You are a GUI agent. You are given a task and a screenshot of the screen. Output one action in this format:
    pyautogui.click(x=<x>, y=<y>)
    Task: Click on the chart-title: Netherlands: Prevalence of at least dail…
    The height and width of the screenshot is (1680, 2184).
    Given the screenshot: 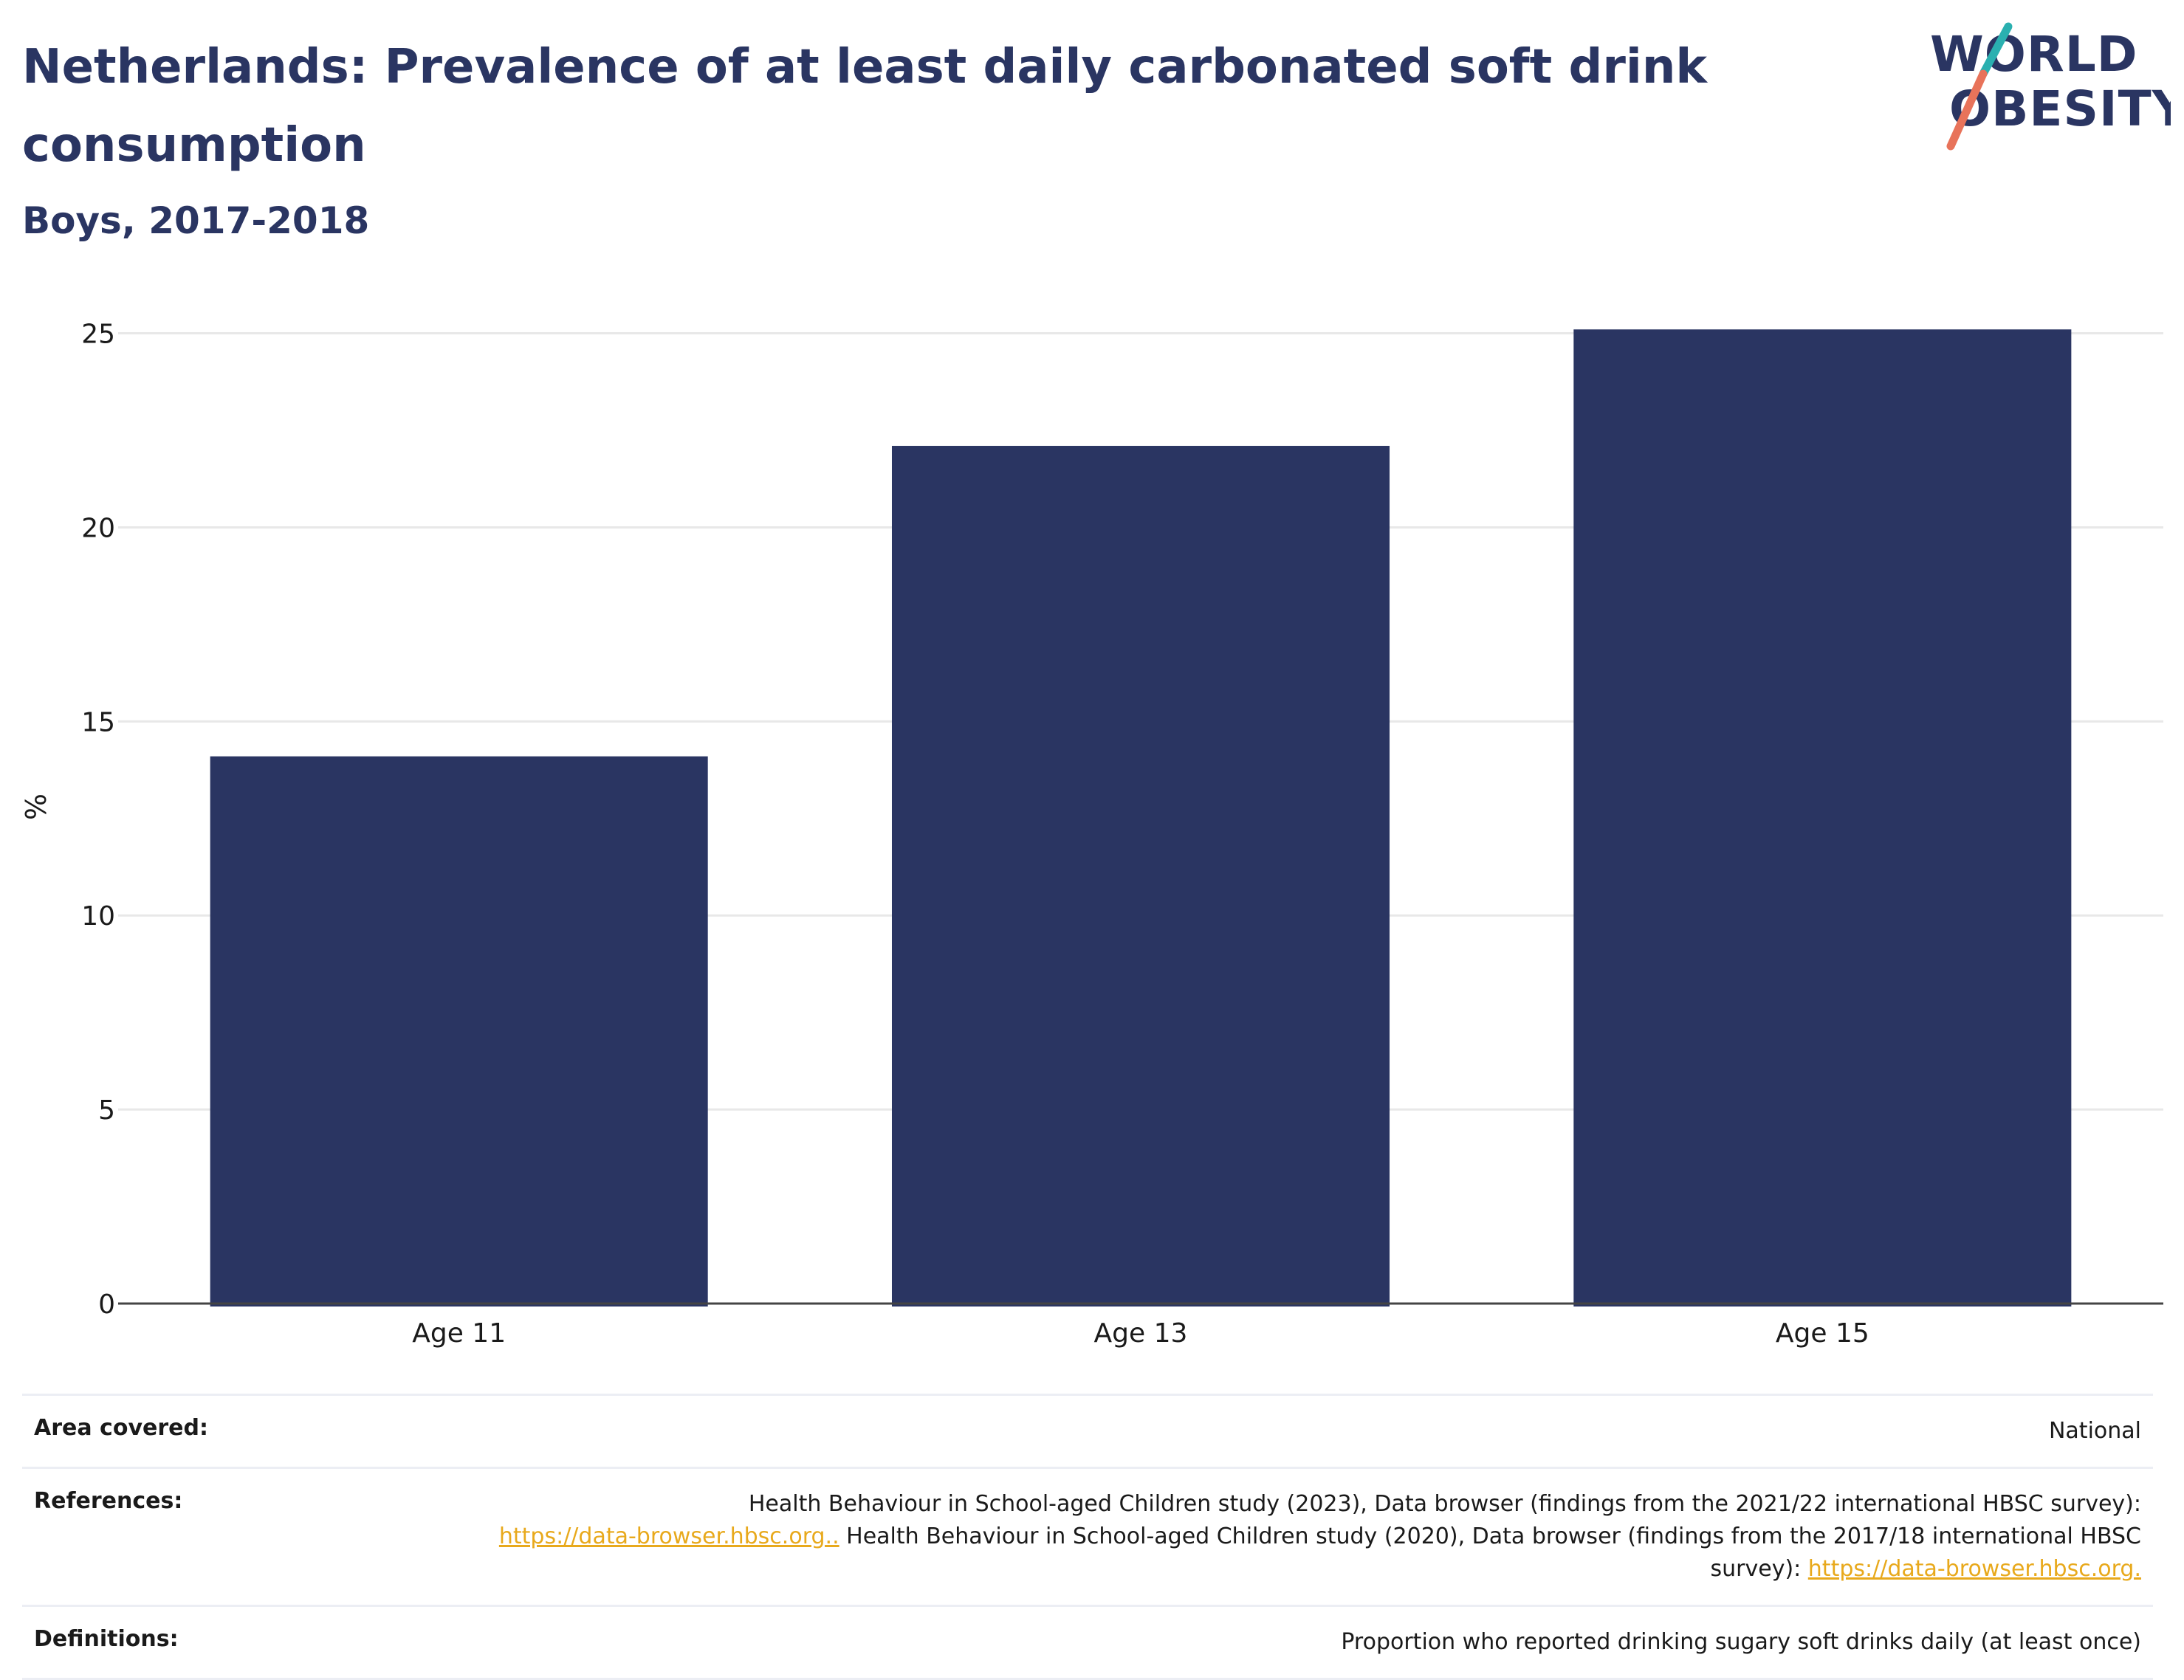 What is the action you would take?
    pyautogui.click(x=864, y=107)
    